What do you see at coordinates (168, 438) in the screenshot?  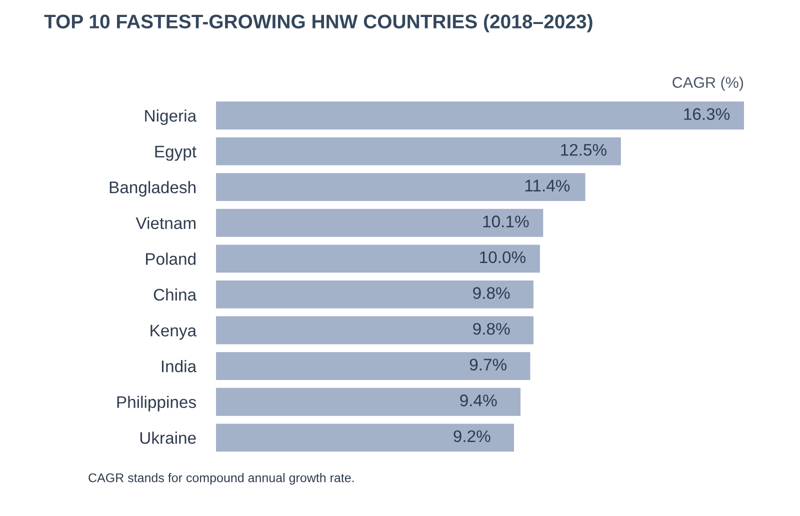 I see `y-tick-label: Ukraine` at bounding box center [168, 438].